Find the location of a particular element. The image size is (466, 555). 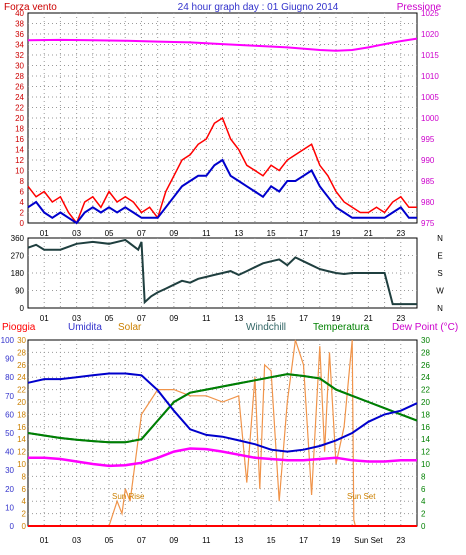

direction-x-tick: 01 is located at coordinates (44, 318).